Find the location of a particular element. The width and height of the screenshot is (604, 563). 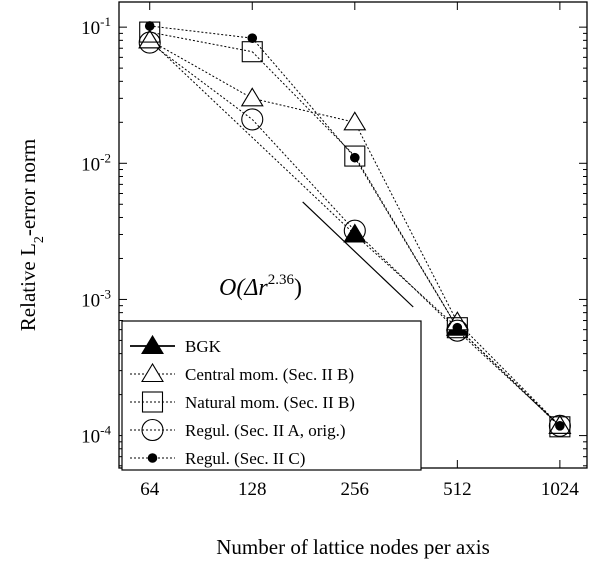

y-tick-label: 10⁻¹ is located at coordinates (96, 26).